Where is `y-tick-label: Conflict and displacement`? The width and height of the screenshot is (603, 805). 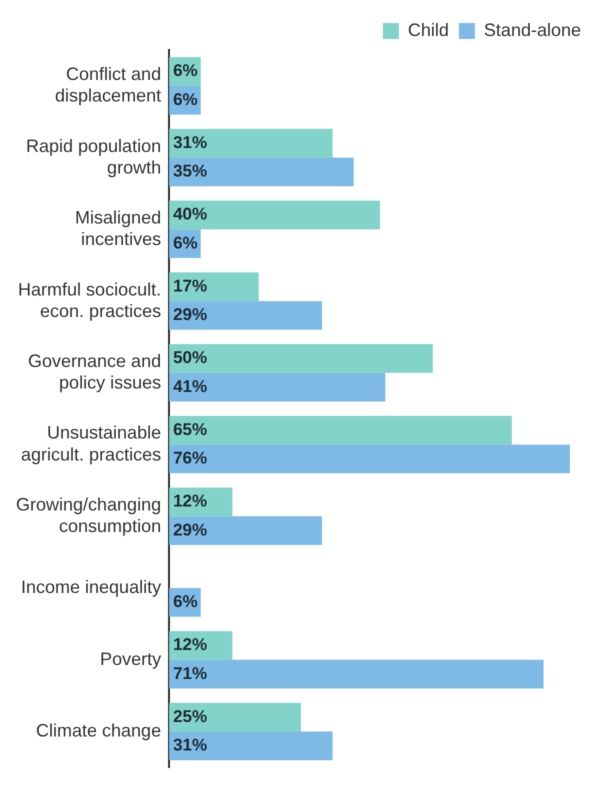
y-tick-label: Conflict and displacement is located at coordinates (108, 85).